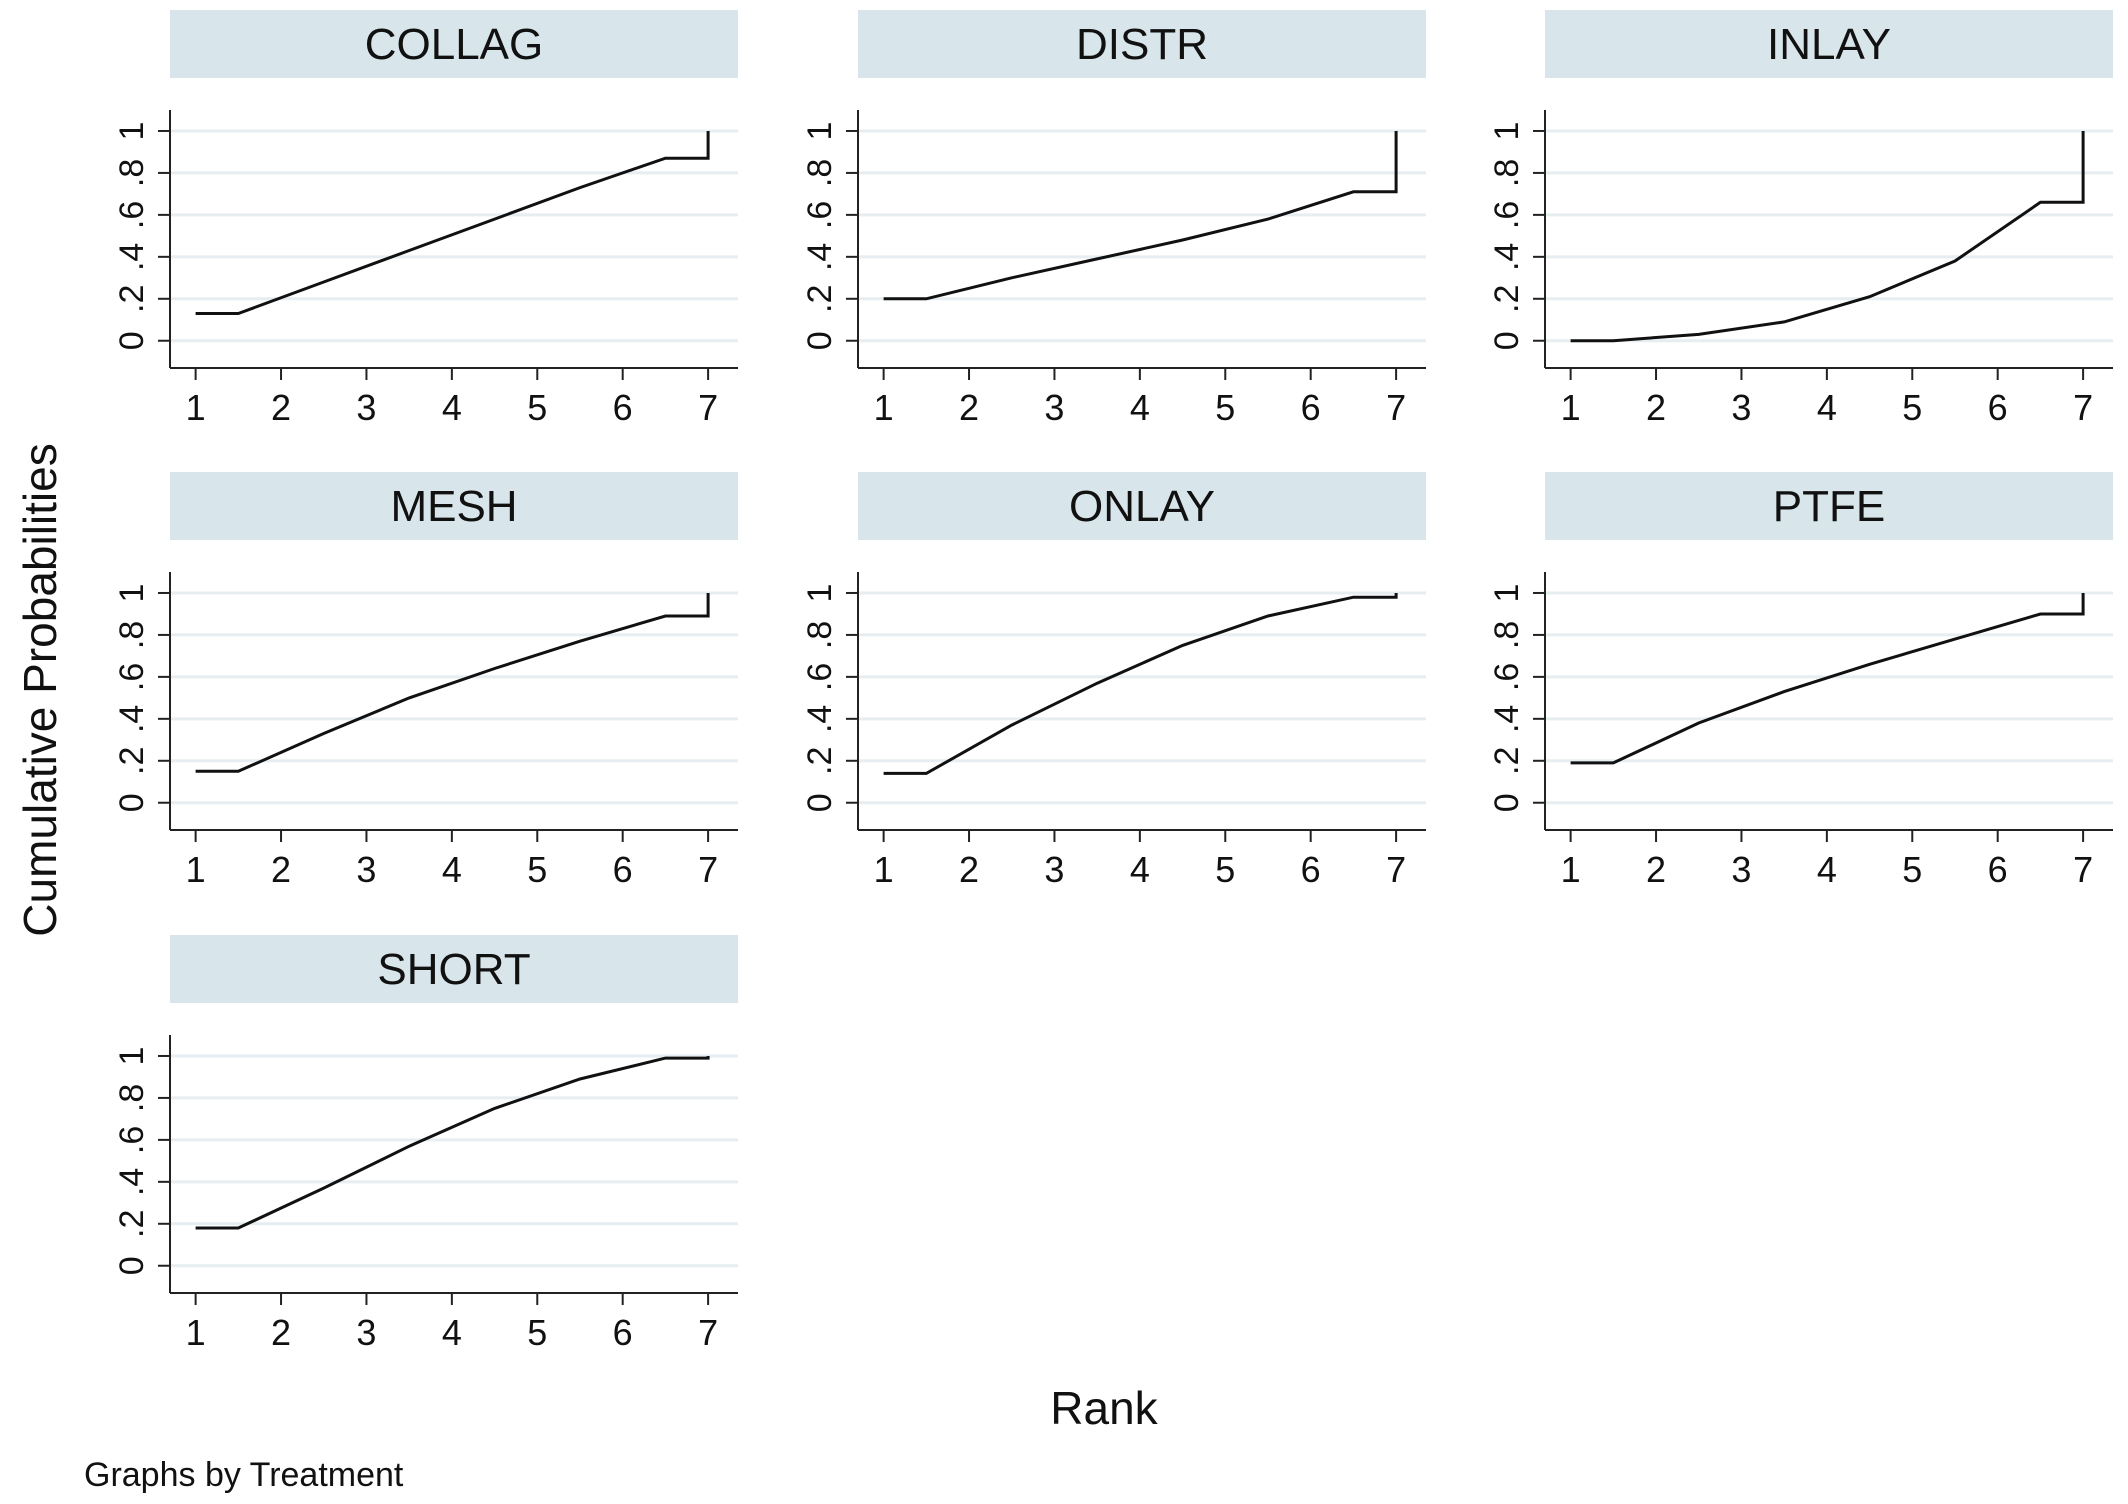  I want to click on panel-onlay: ONLAY 0 .2 .4 .6 .8 1 1 2 3 4 5 6 7, so click(1113, 681).